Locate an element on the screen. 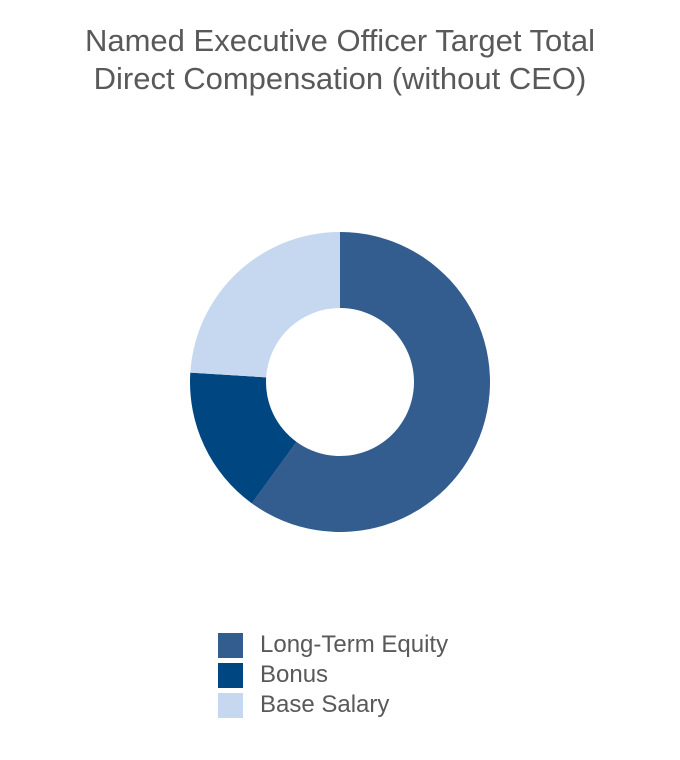  legend: Long-Term Equity Bonus Base Salary is located at coordinates (333, 675).